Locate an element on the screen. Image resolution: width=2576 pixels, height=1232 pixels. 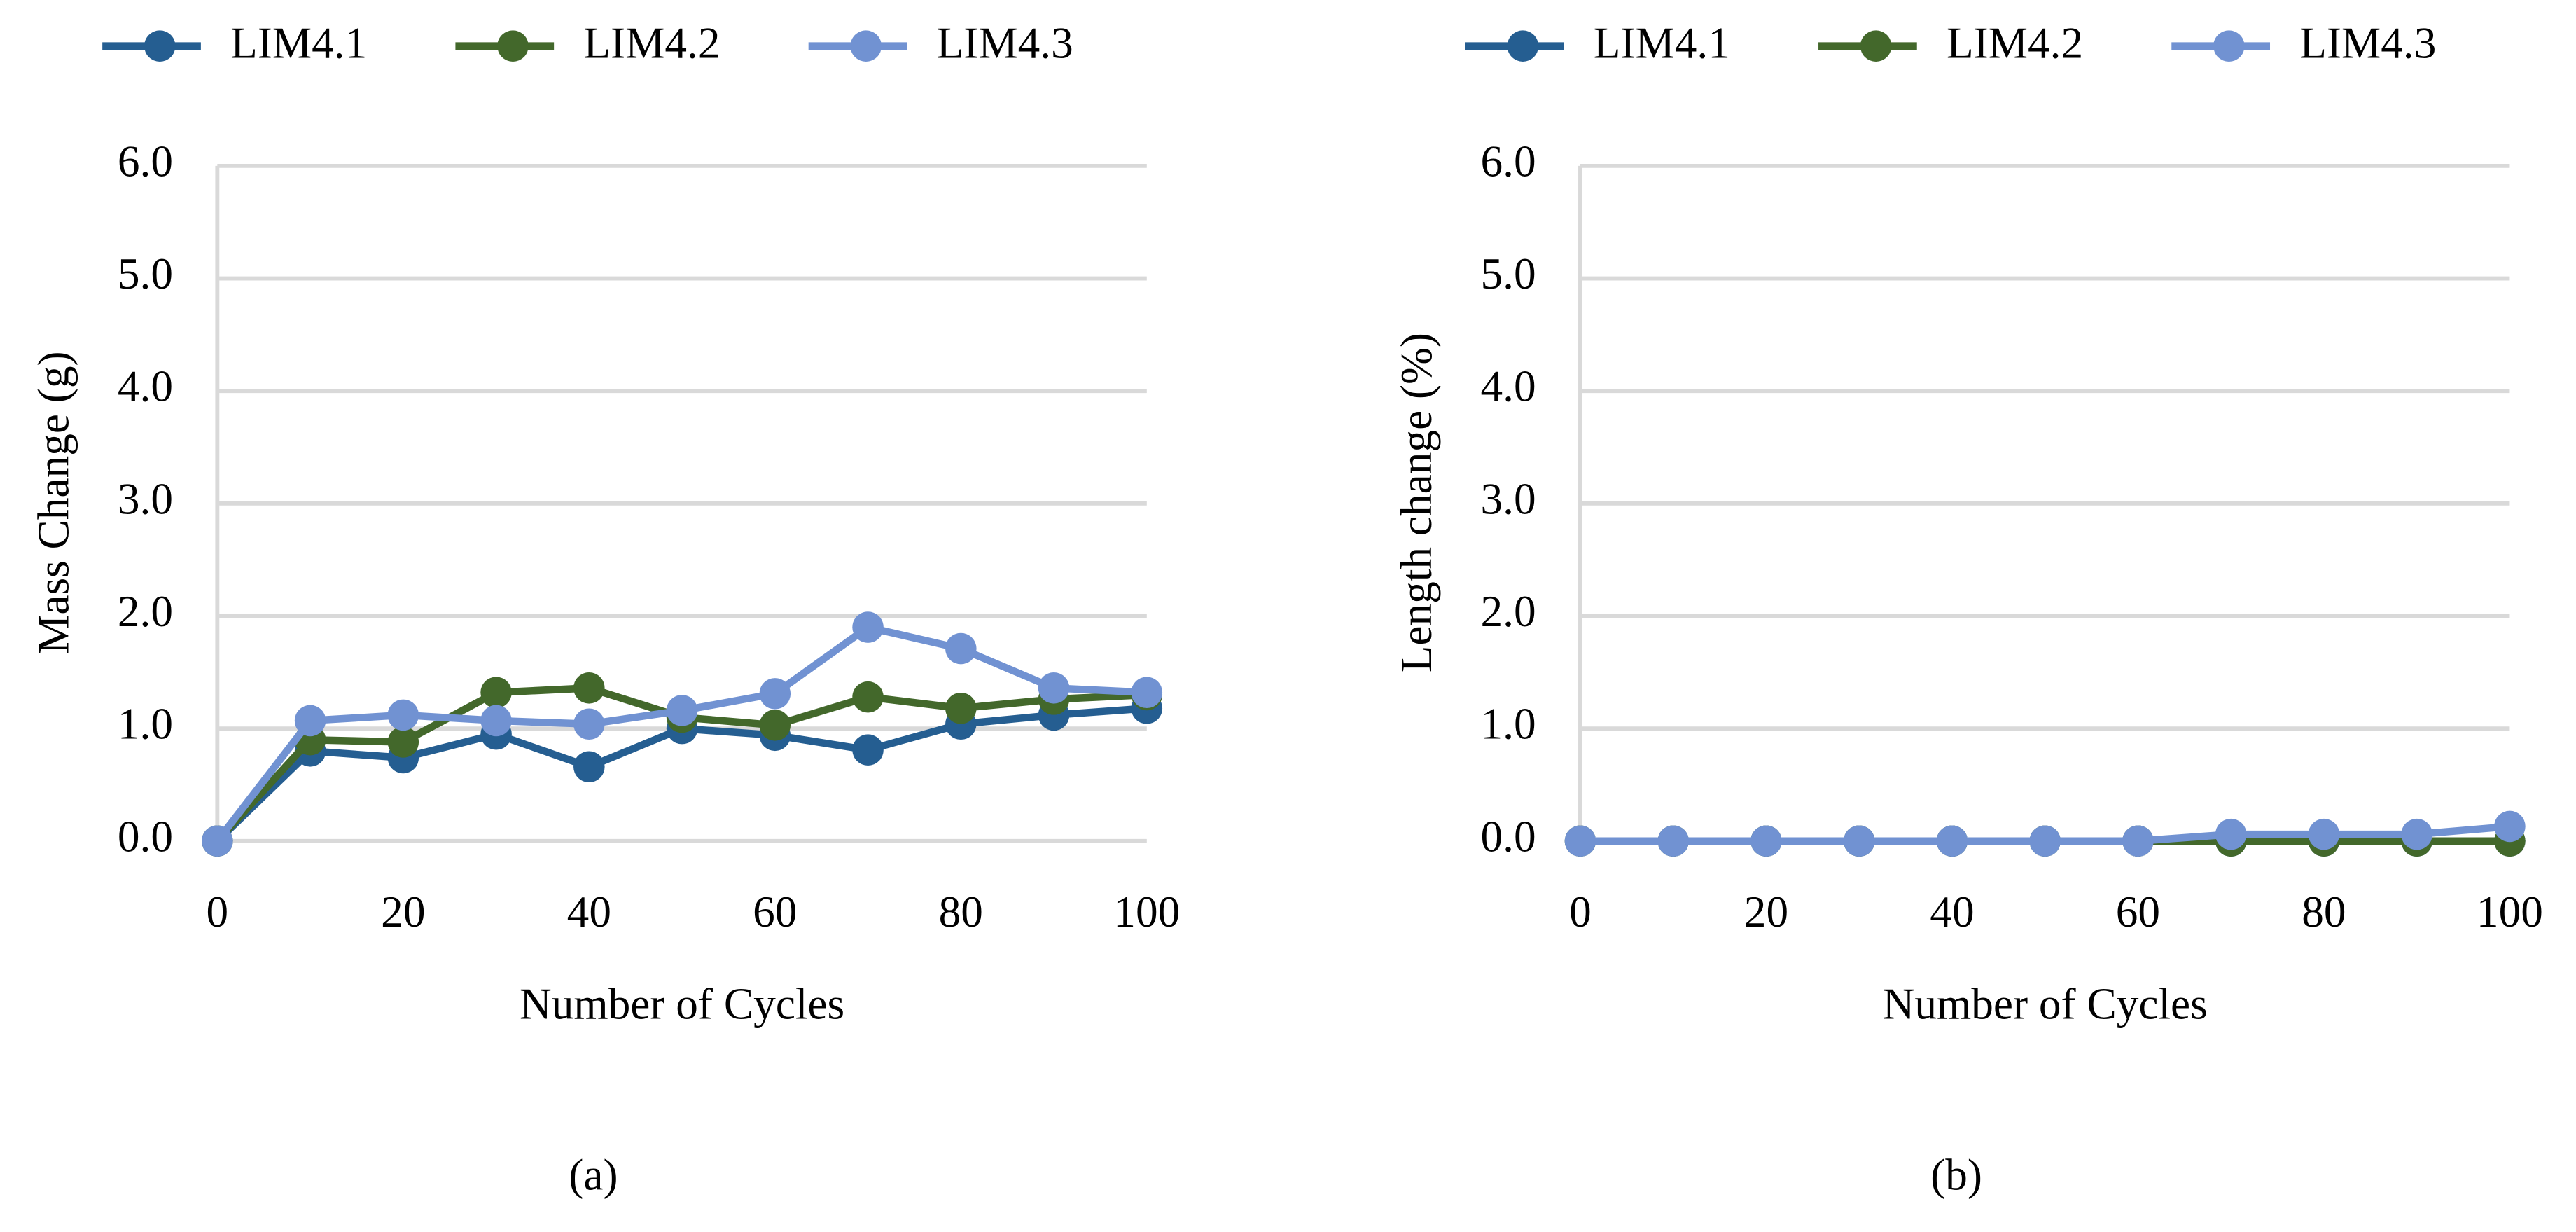
y-axis-title: Length change (%) is located at coordinates (1416, 502).